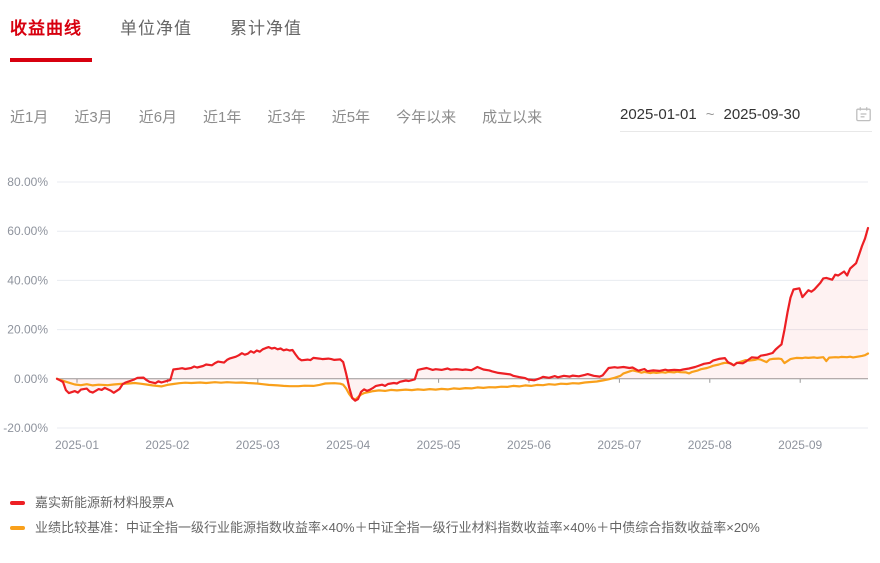 The width and height of the screenshot is (880, 563). Describe the element at coordinates (104, 502) in the screenshot. I see `fund-series-label: 嘉实新能源新材料股票A` at that location.